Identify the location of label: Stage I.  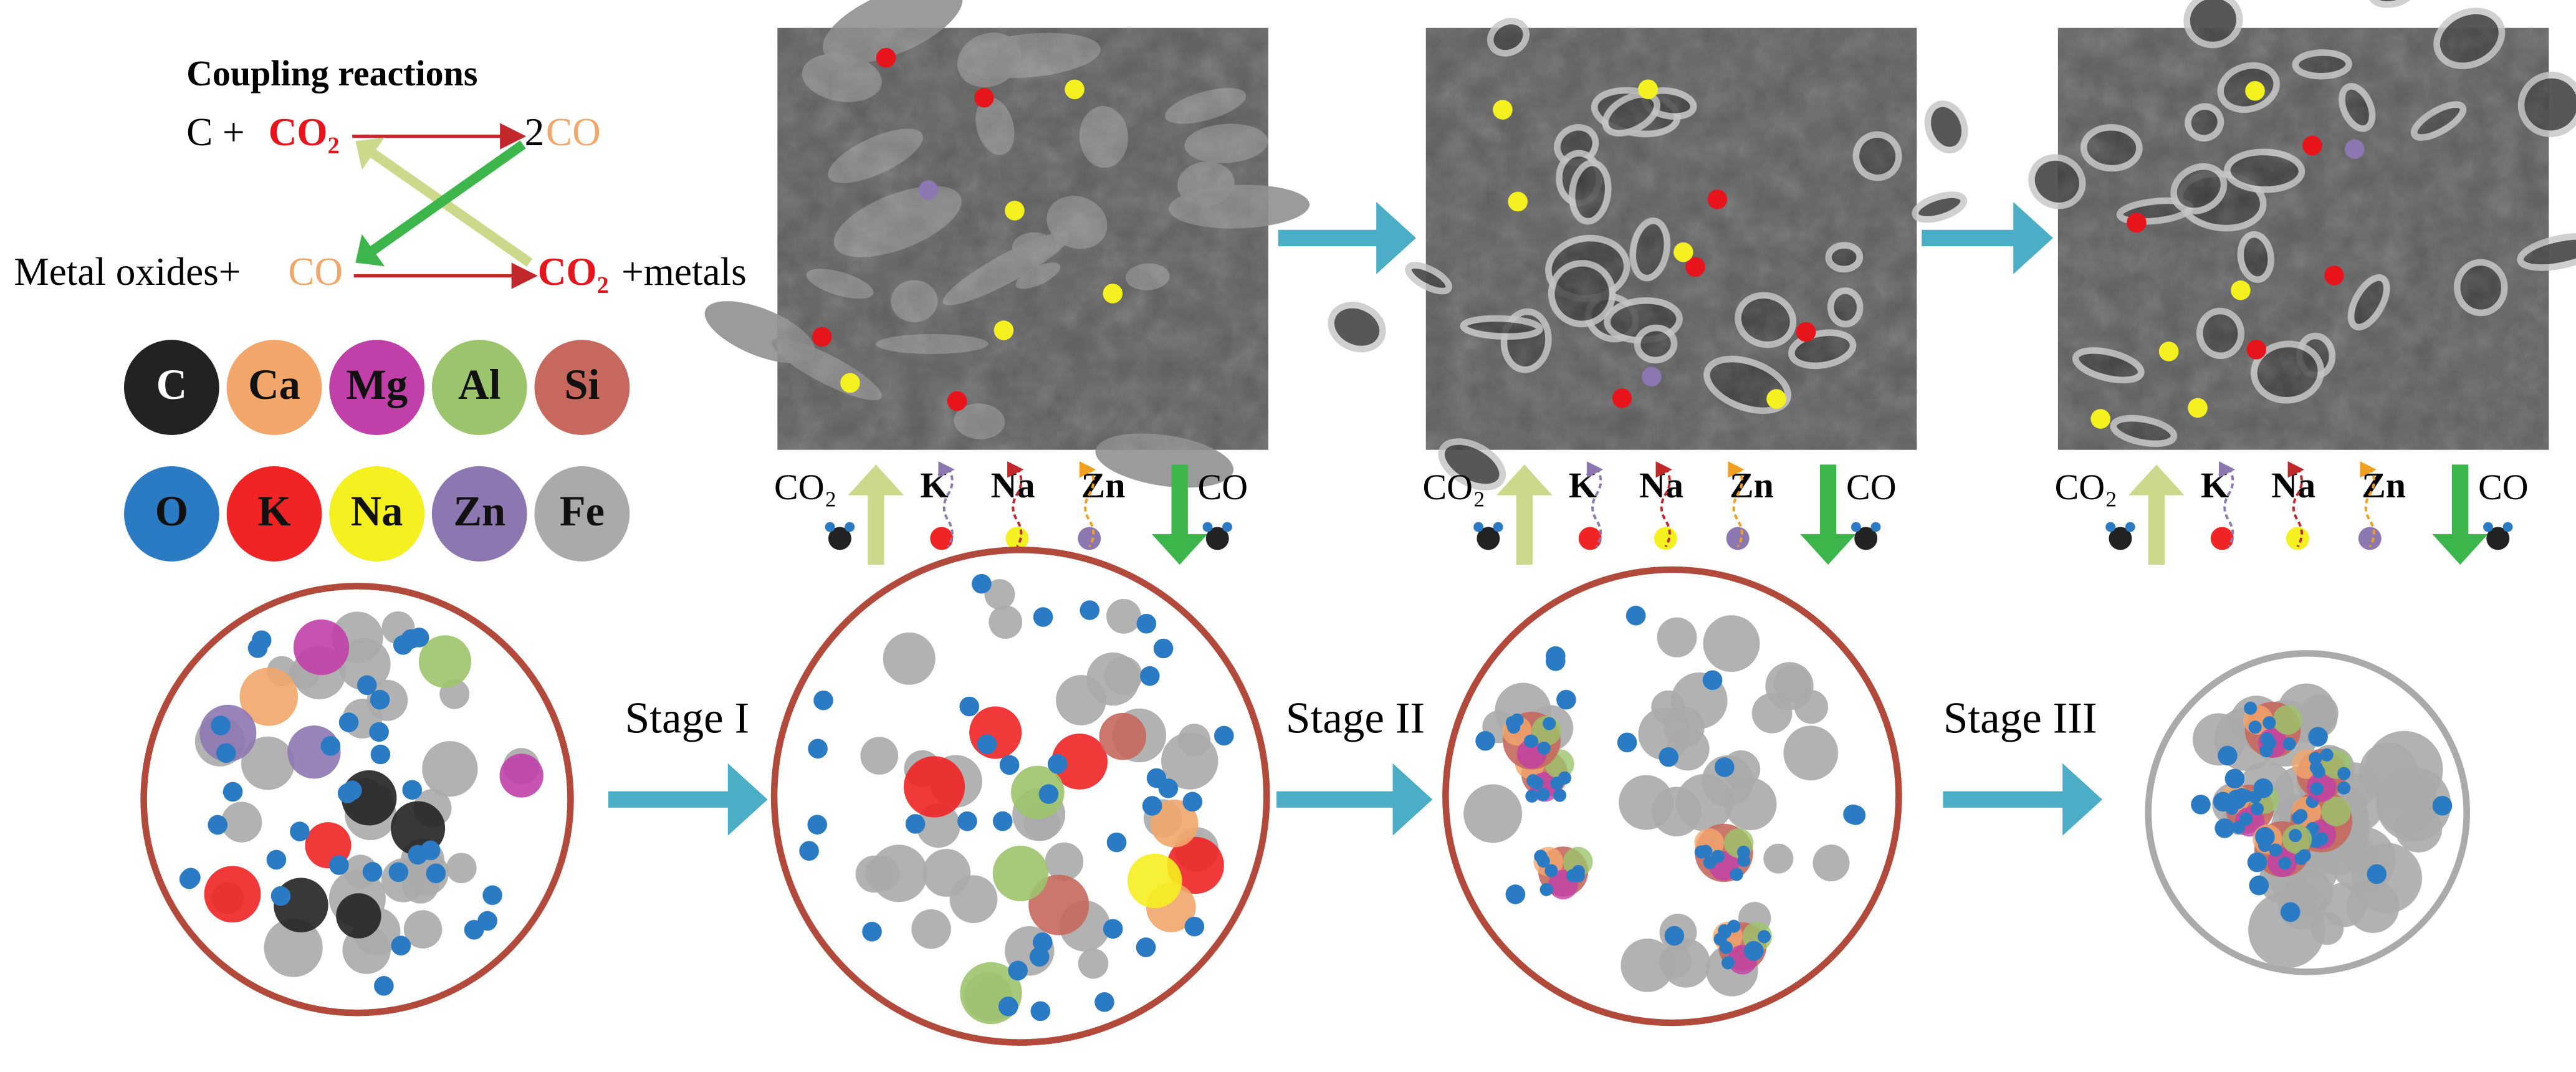
(687, 718).